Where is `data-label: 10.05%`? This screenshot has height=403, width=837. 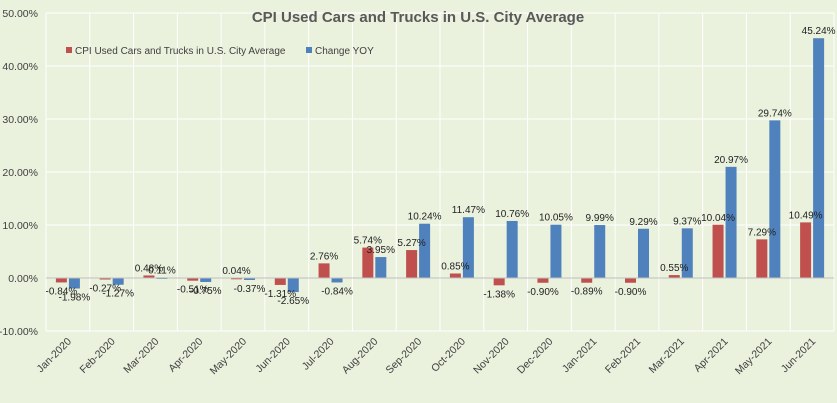 data-label: 10.05% is located at coordinates (556, 218).